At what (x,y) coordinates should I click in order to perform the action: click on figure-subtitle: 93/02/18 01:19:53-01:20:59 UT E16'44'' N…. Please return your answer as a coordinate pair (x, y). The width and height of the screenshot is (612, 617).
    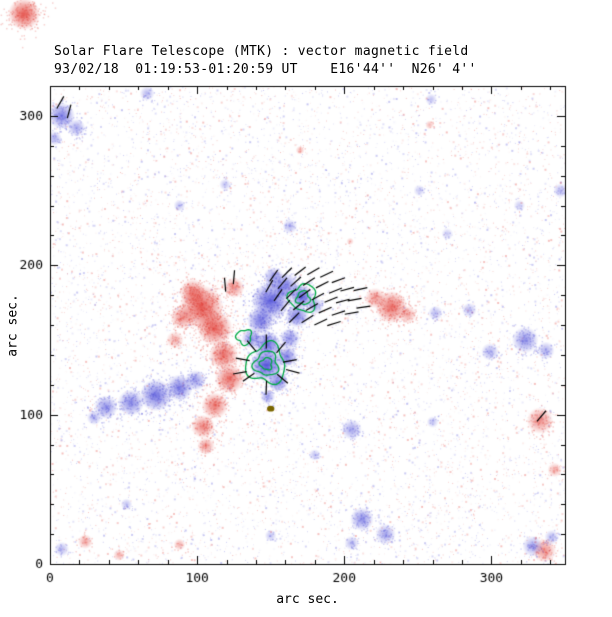
    Looking at the image, I should click on (265, 69).